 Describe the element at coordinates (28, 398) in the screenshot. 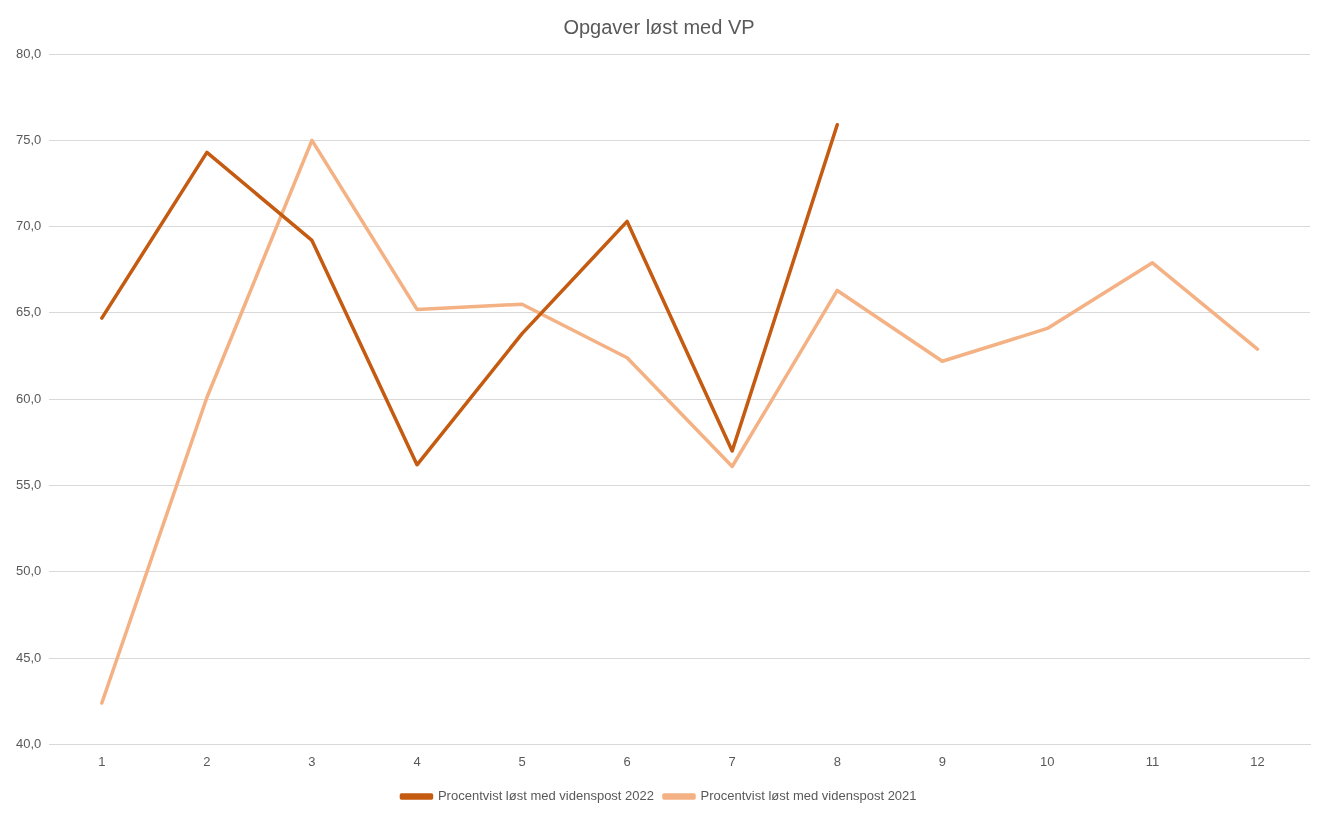

I see `y-tick-label: 60,0` at that location.